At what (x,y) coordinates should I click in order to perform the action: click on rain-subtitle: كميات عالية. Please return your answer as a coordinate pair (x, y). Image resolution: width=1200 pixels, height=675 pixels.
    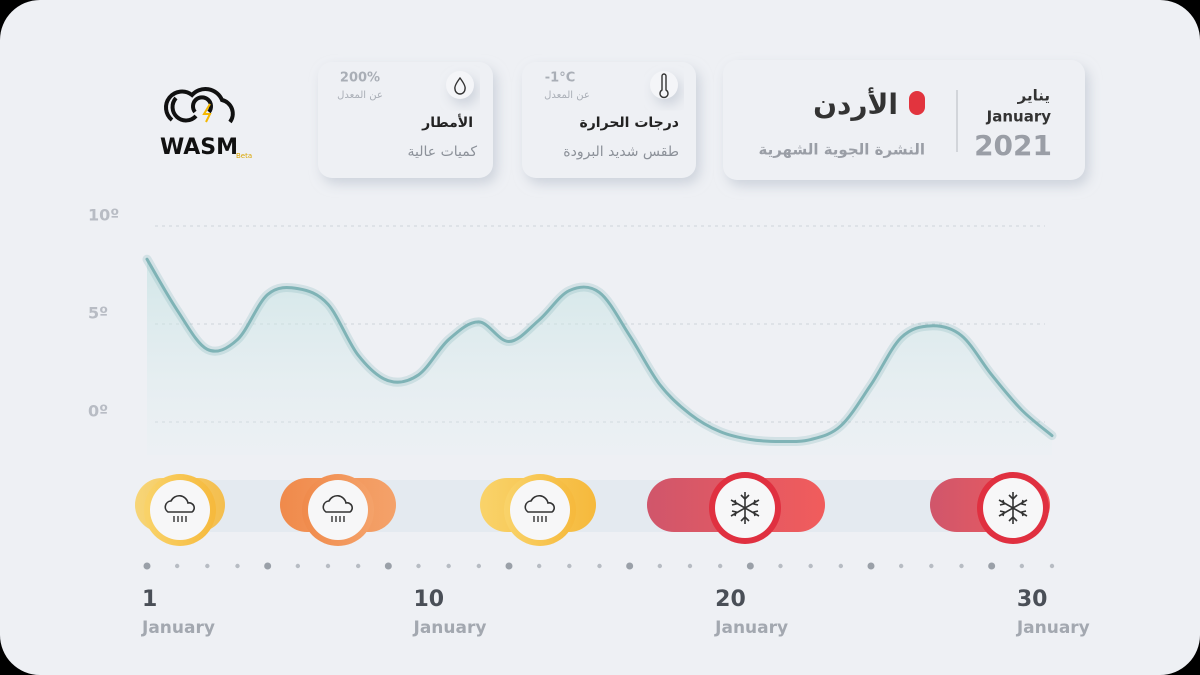
    Looking at the image, I should click on (443, 152).